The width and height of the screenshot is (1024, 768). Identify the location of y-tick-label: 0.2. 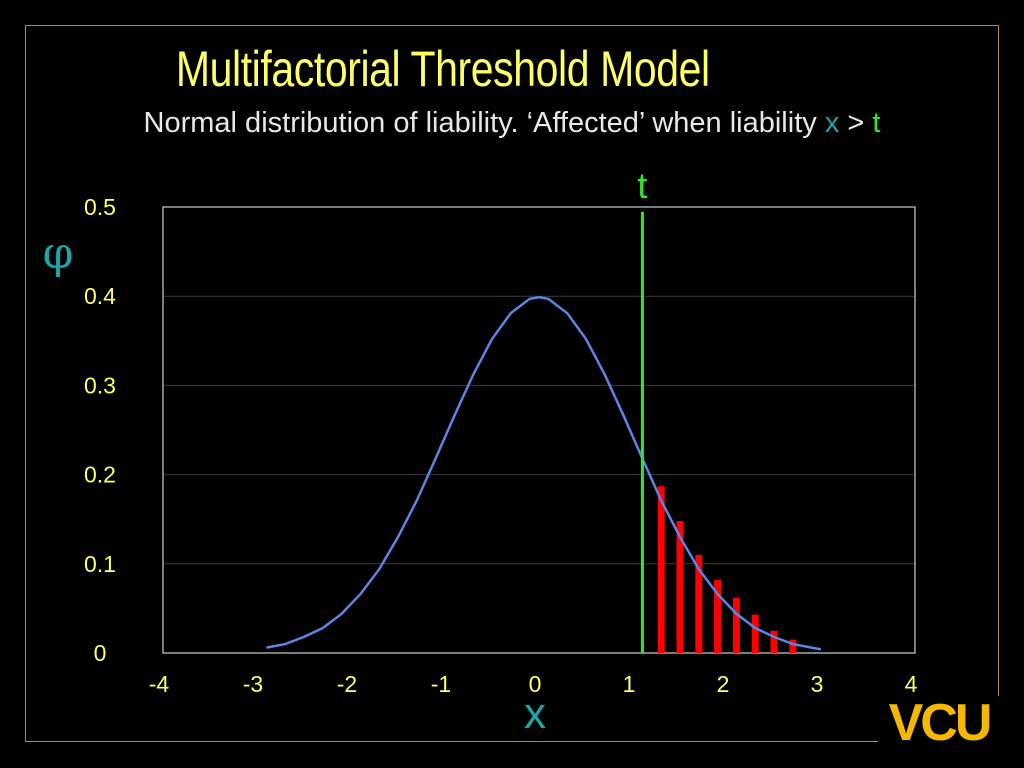
(100, 475).